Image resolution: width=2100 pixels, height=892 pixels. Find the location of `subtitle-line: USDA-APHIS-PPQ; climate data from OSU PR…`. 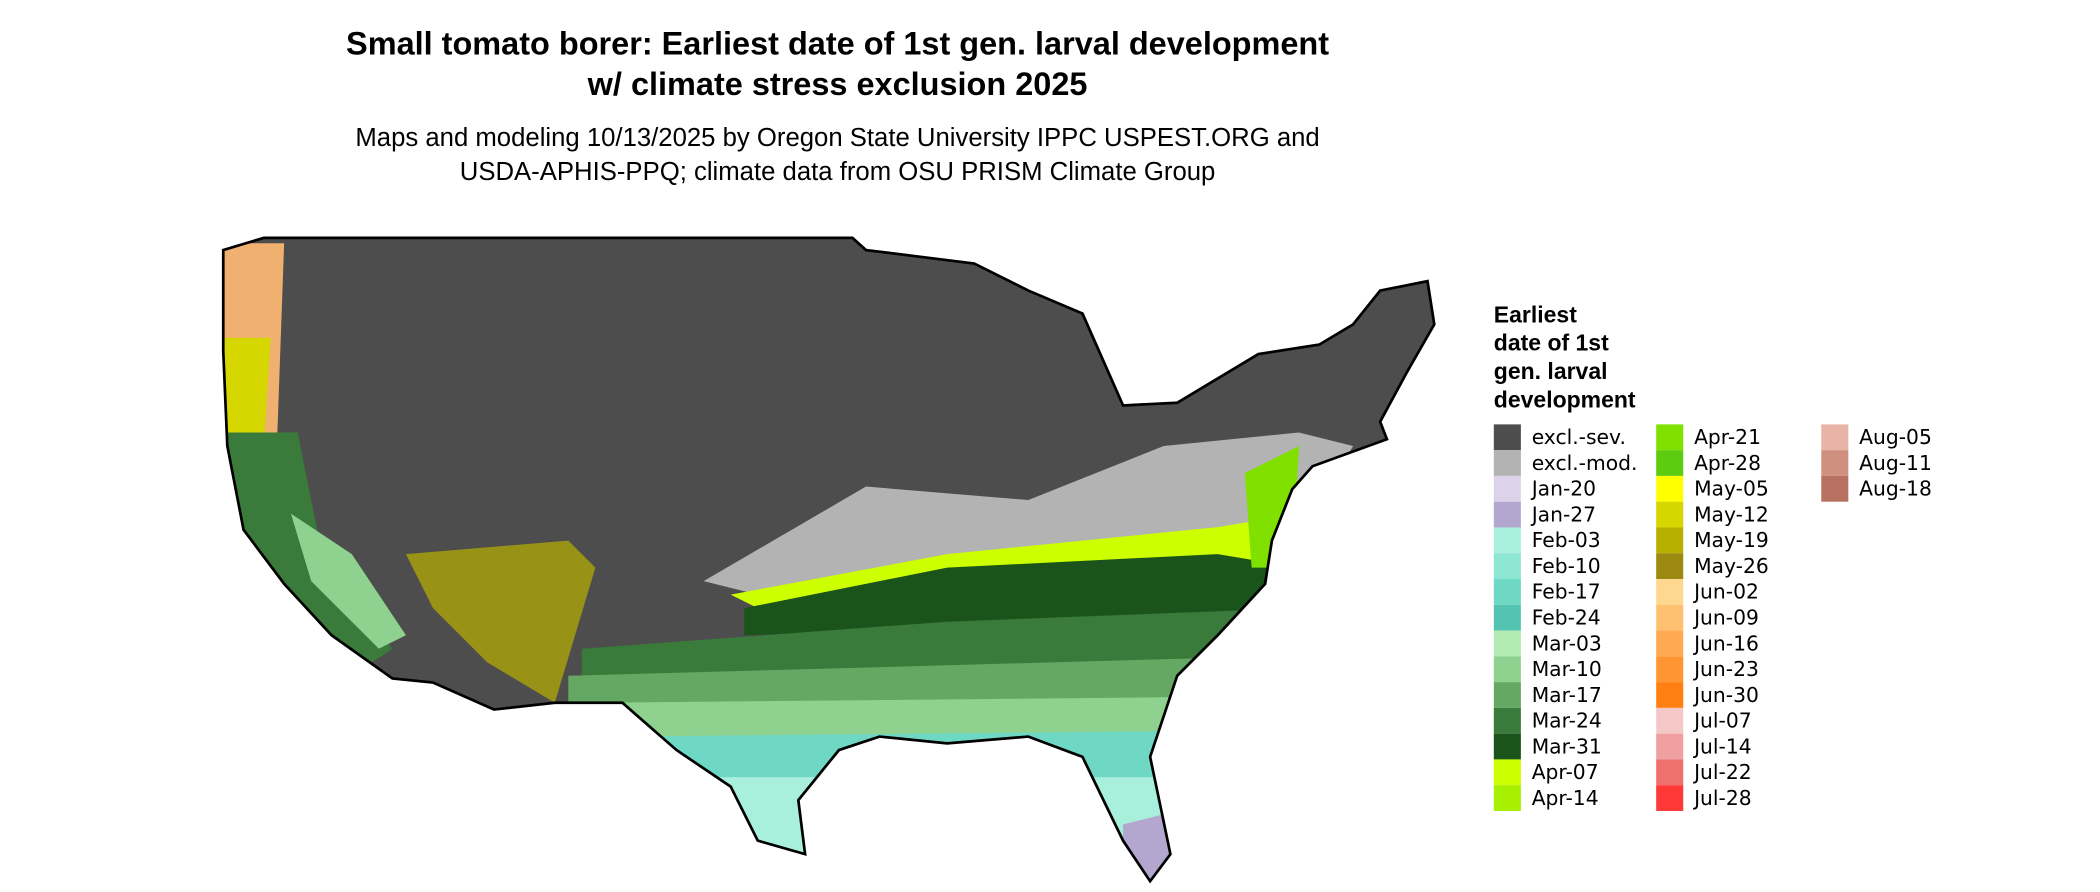

subtitle-line: USDA-APHIS-PPQ; climate data from OSU PR… is located at coordinates (838, 172).